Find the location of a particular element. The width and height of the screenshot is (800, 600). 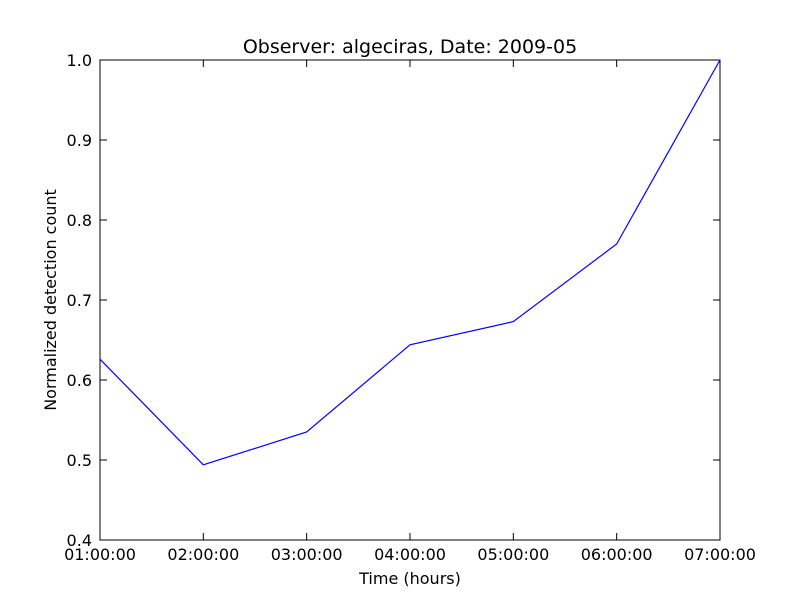

x-tick-label: 01:00:00 is located at coordinates (100, 554).